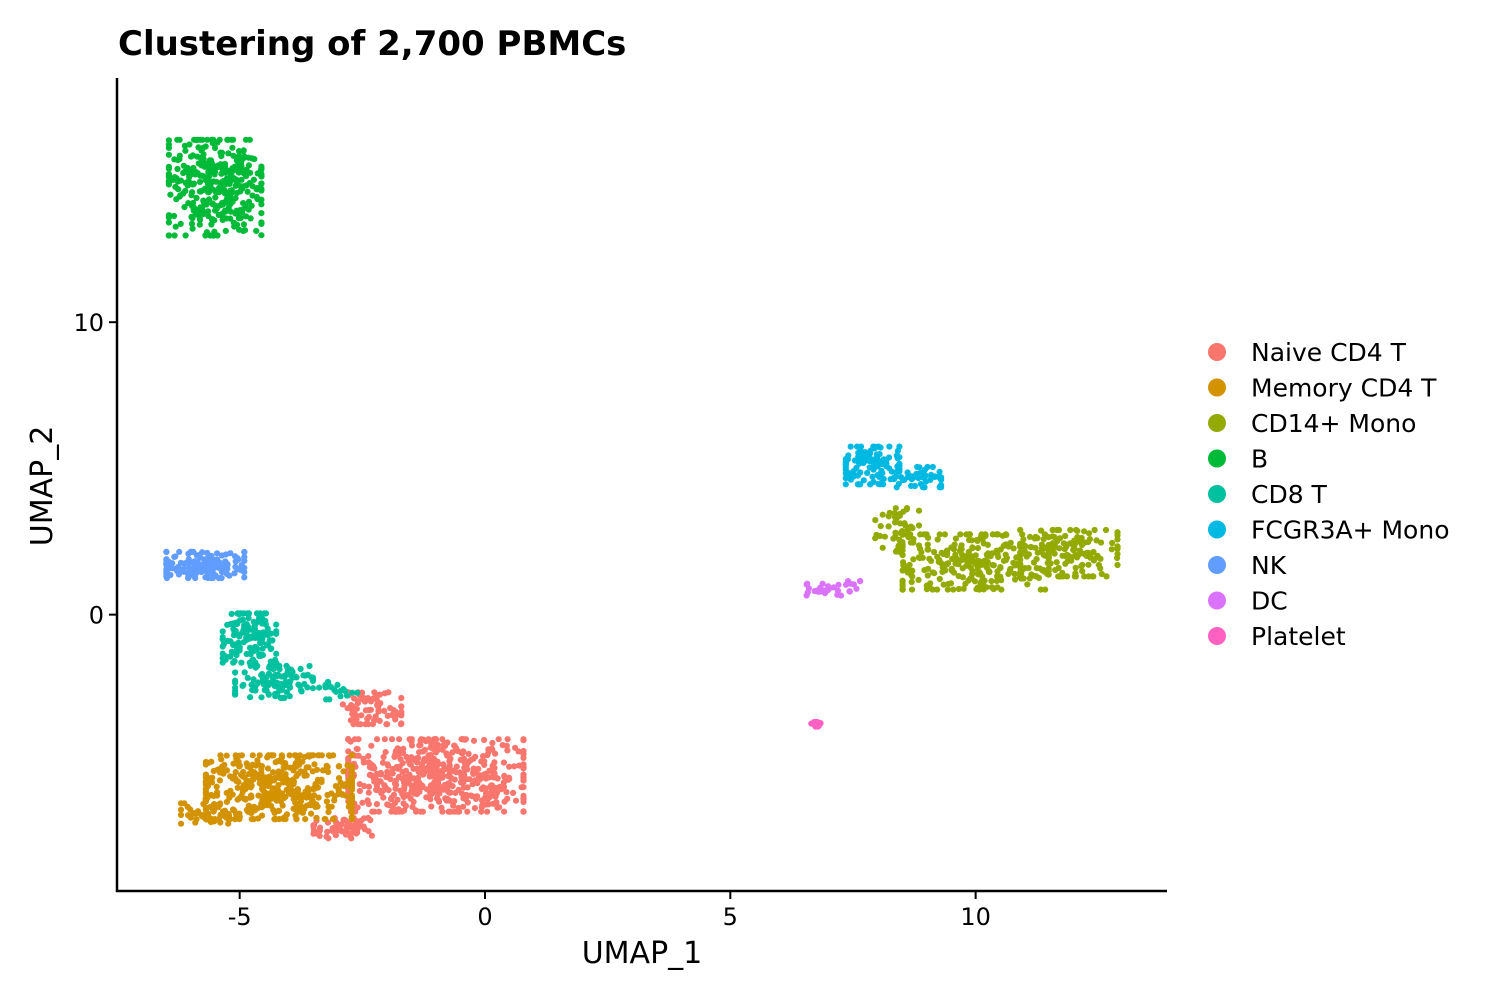  Describe the element at coordinates (1217, 494) in the screenshot. I see `legend-key` at that location.